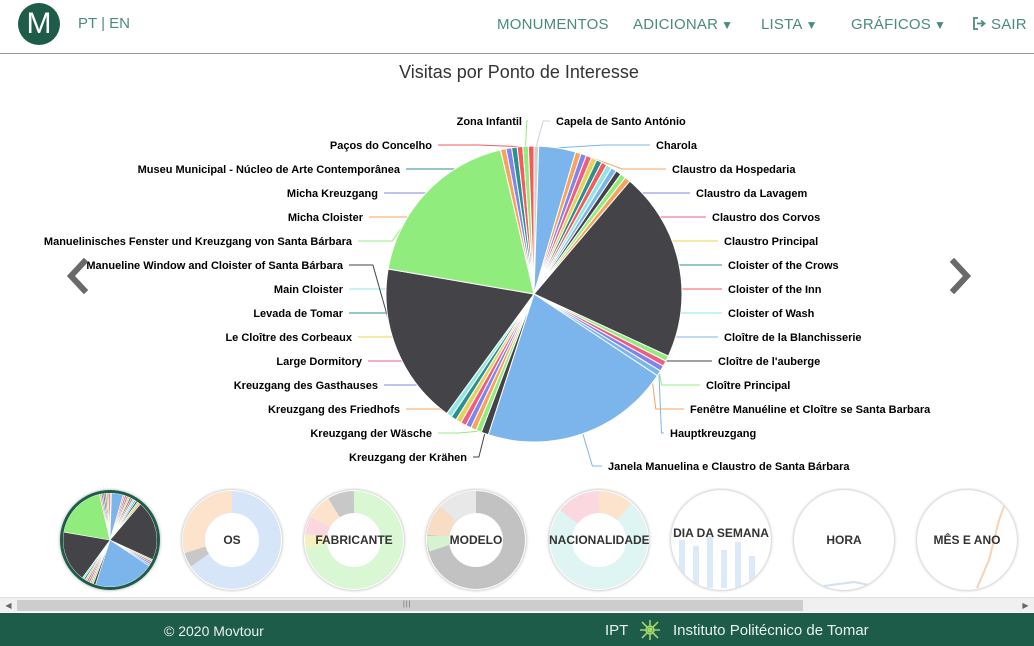 This screenshot has height=646, width=1034. I want to click on slice-label: Cloître de l'auberge, so click(769, 362).